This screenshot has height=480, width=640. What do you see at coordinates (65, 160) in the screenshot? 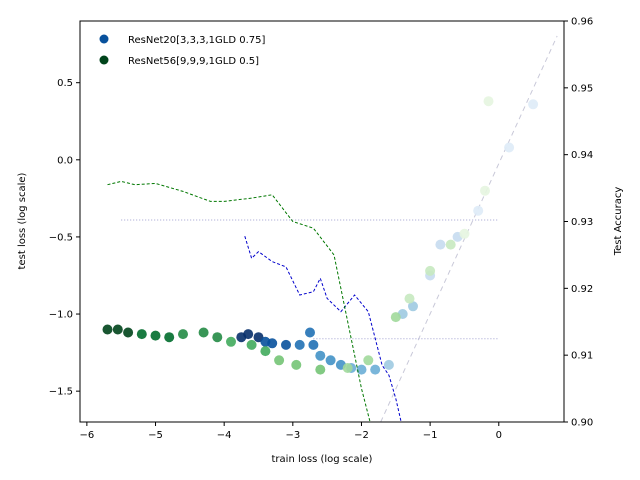
I see `y-tick-label: 0.0` at bounding box center [65, 160].